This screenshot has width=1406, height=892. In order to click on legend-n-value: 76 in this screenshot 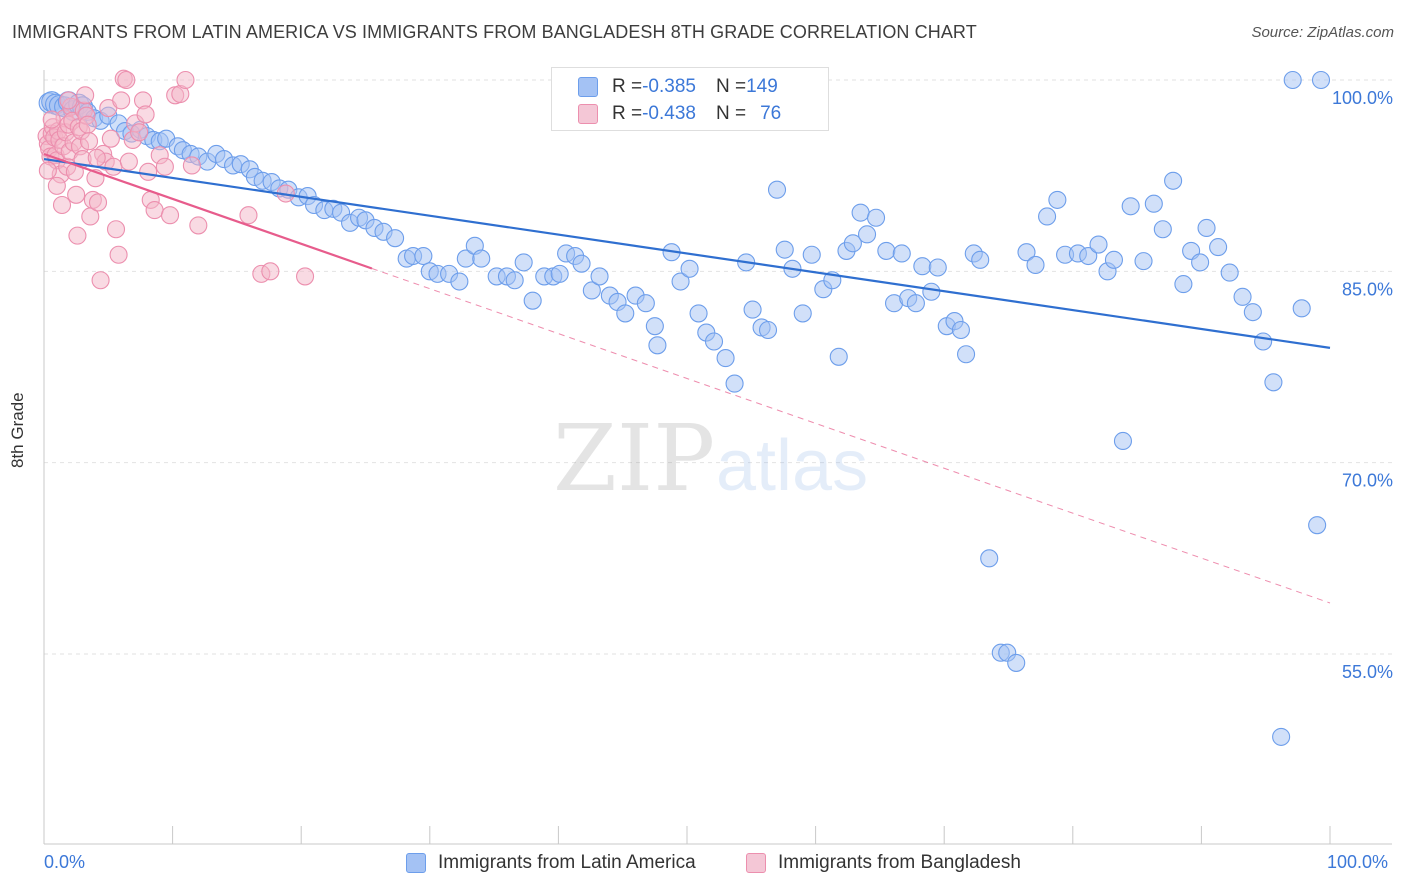, I will do `click(771, 113)`.